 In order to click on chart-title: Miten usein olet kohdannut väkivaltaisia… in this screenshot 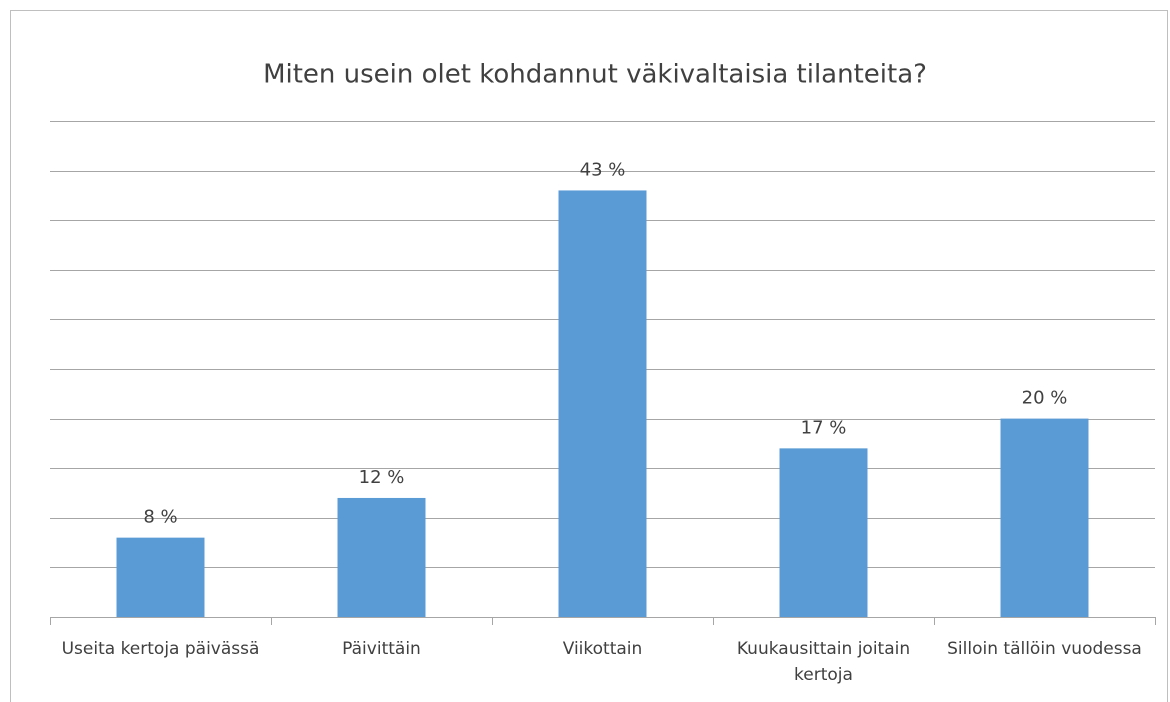, I will do `click(595, 75)`.